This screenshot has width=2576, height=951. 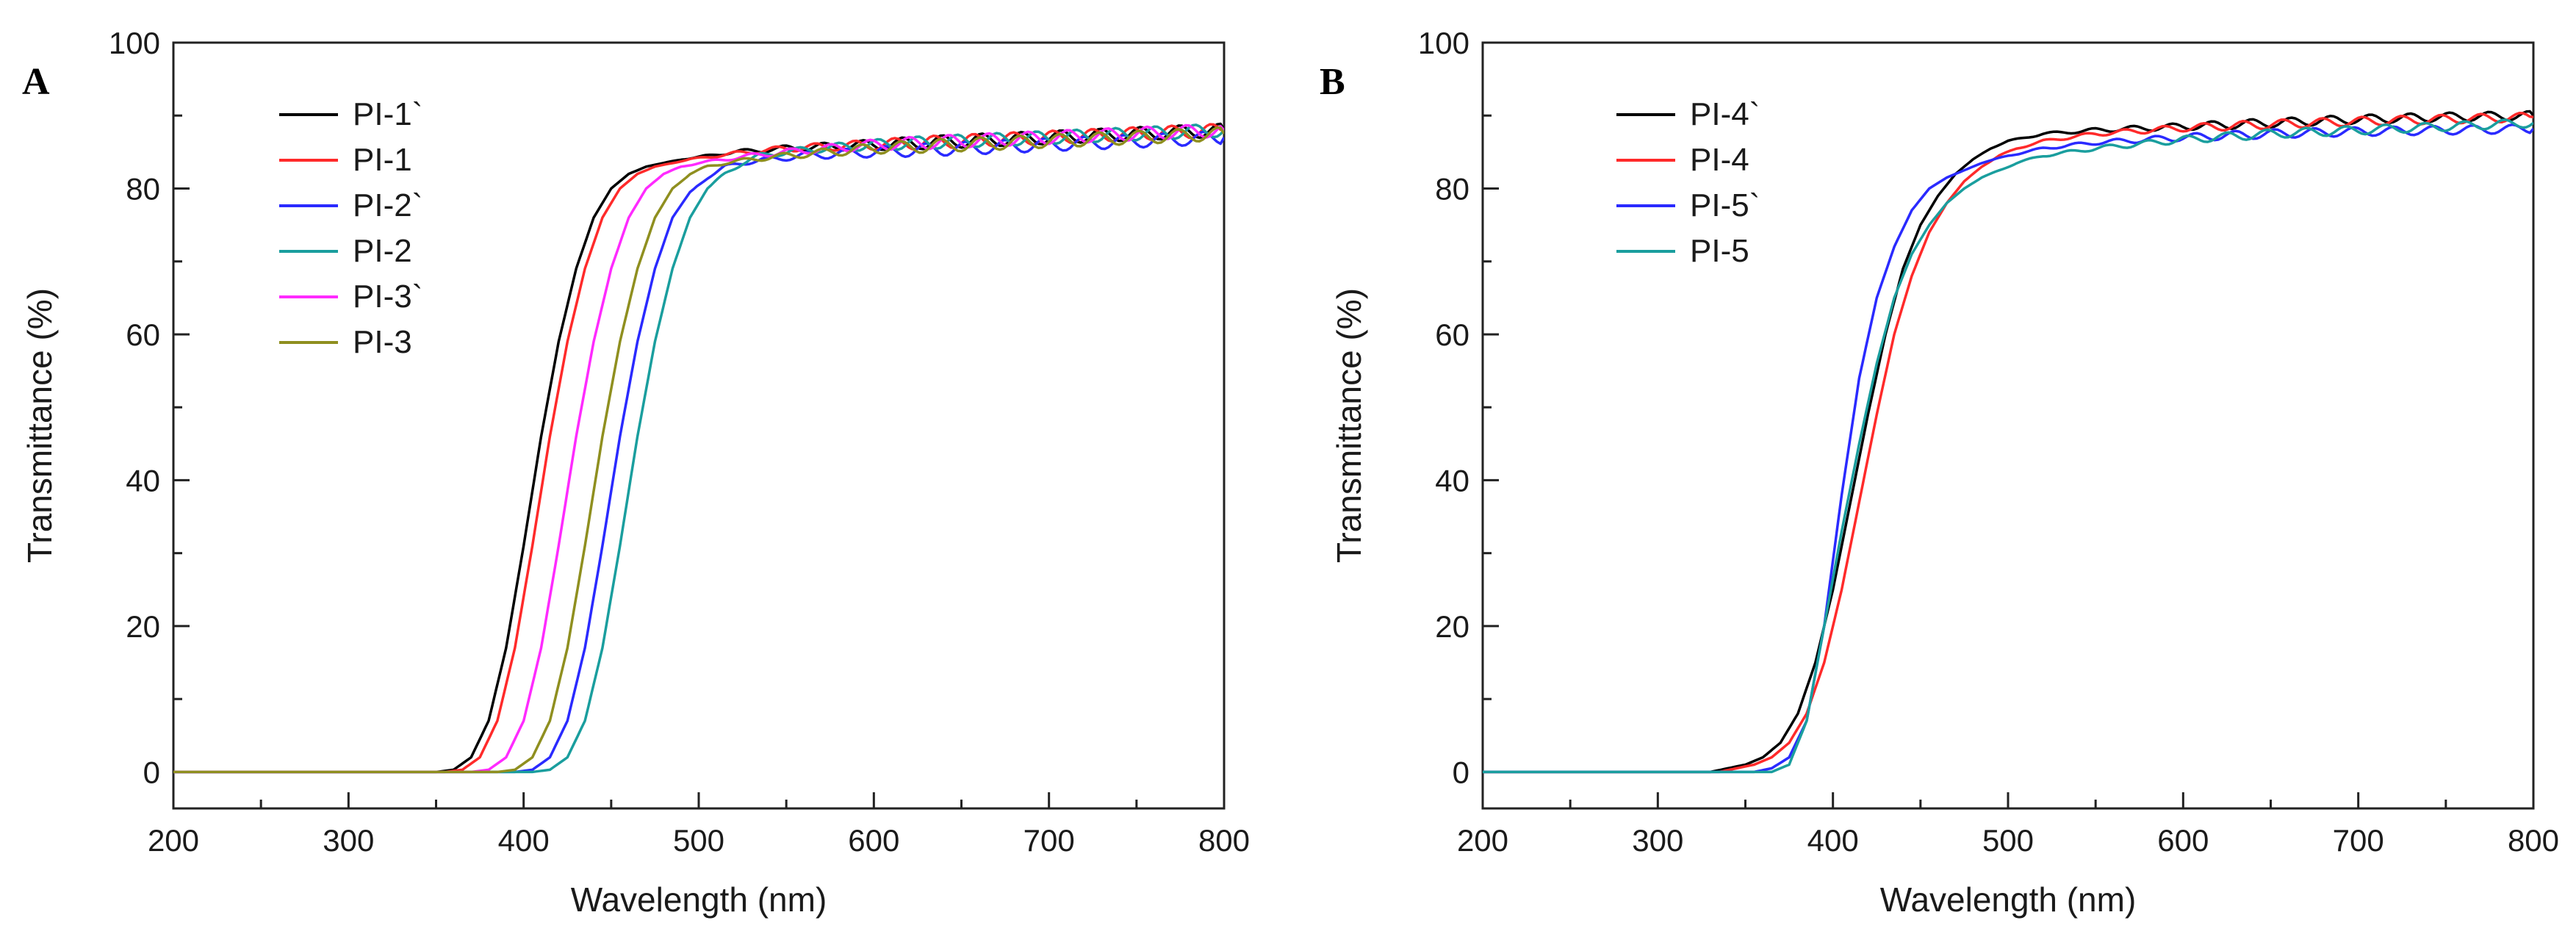 I want to click on panel-label: A, so click(x=36, y=82).